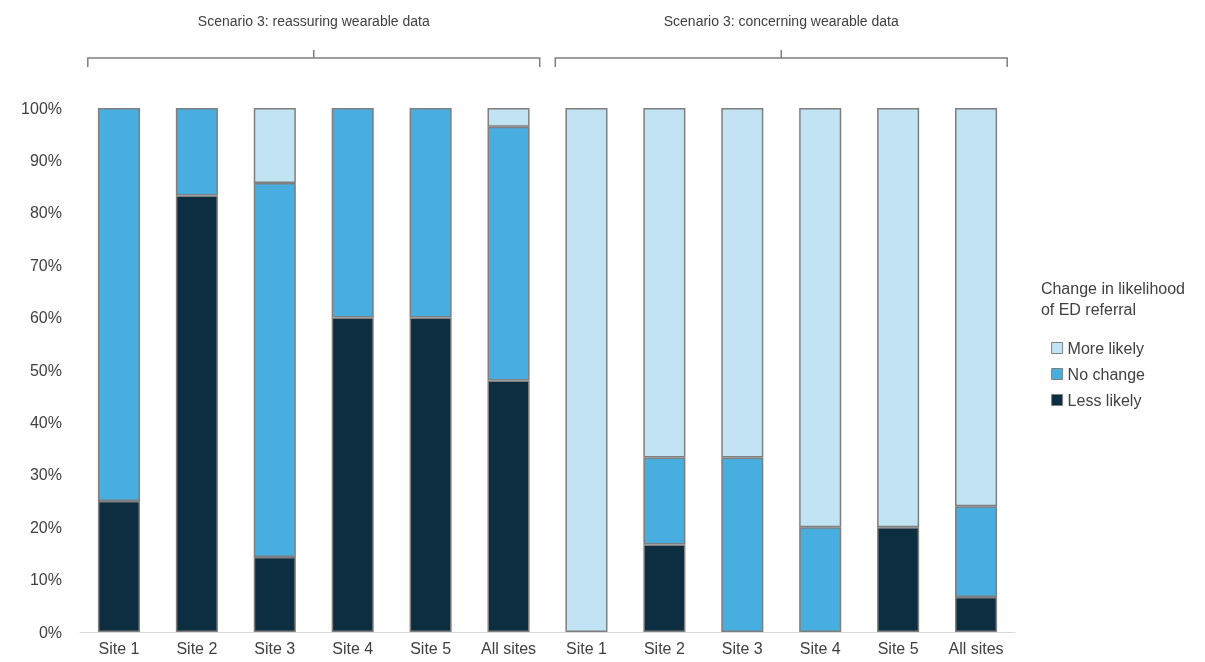 This screenshot has width=1205, height=662. Describe the element at coordinates (1106, 374) in the screenshot. I see `legend-label: No change` at that location.